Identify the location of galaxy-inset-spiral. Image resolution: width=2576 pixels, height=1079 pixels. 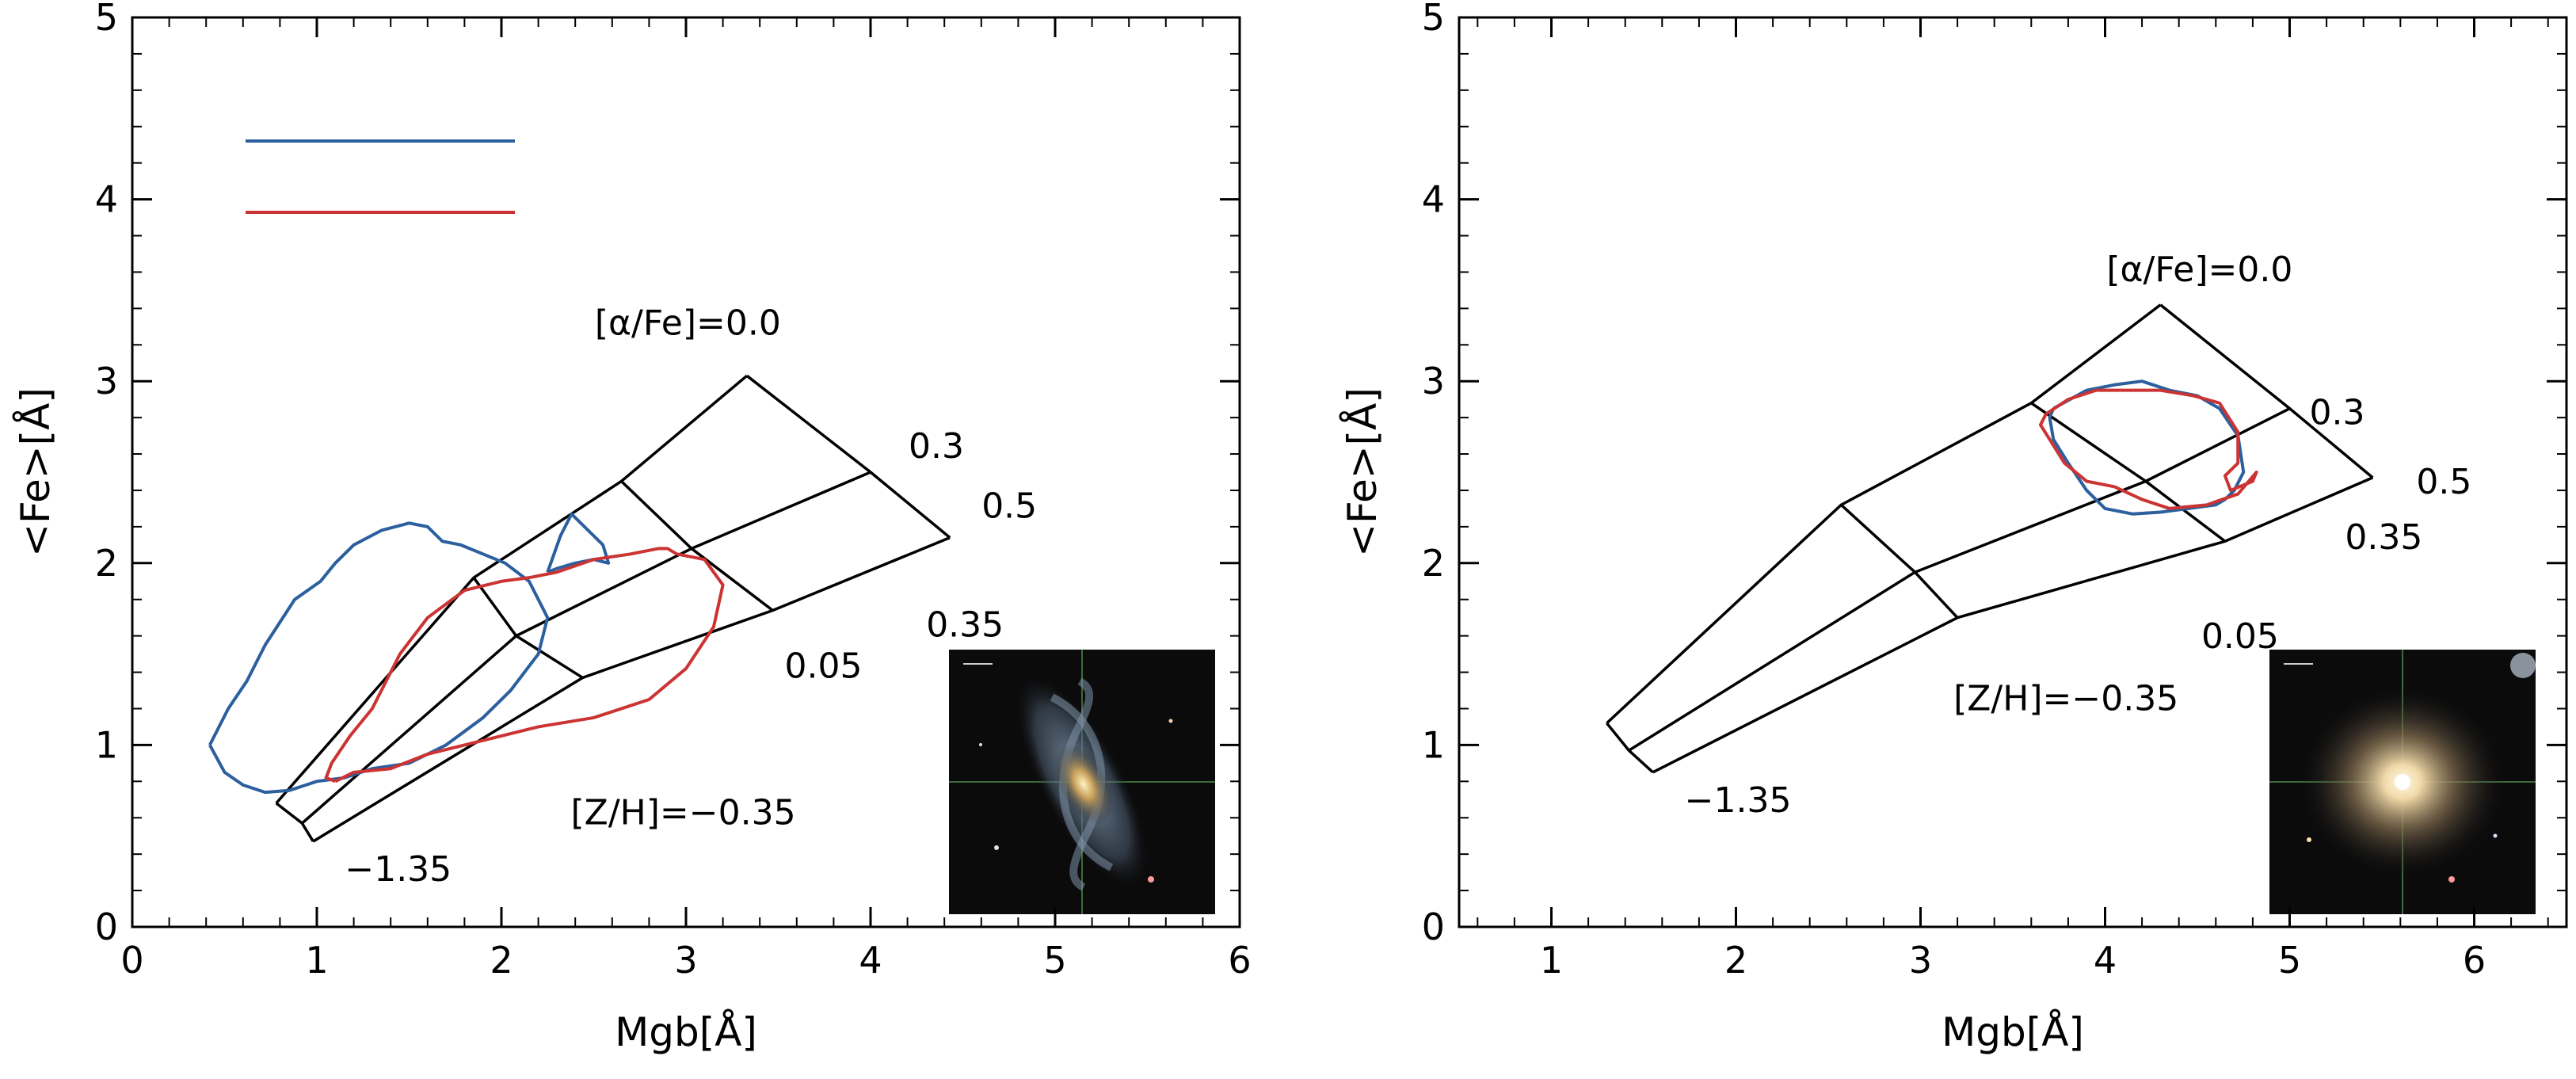
(1082, 782).